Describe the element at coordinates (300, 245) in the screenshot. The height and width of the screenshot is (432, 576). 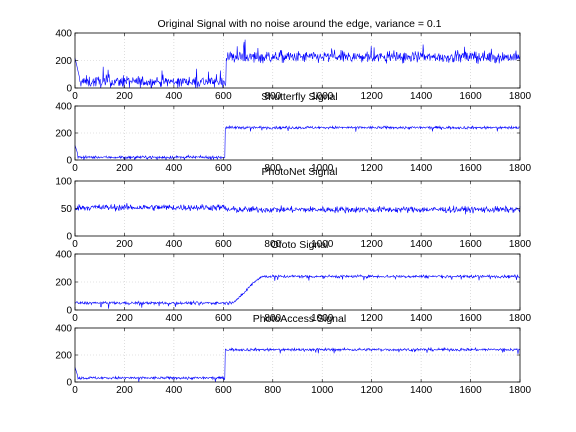
I see `subplot-title: Ofoto Signal` at that location.